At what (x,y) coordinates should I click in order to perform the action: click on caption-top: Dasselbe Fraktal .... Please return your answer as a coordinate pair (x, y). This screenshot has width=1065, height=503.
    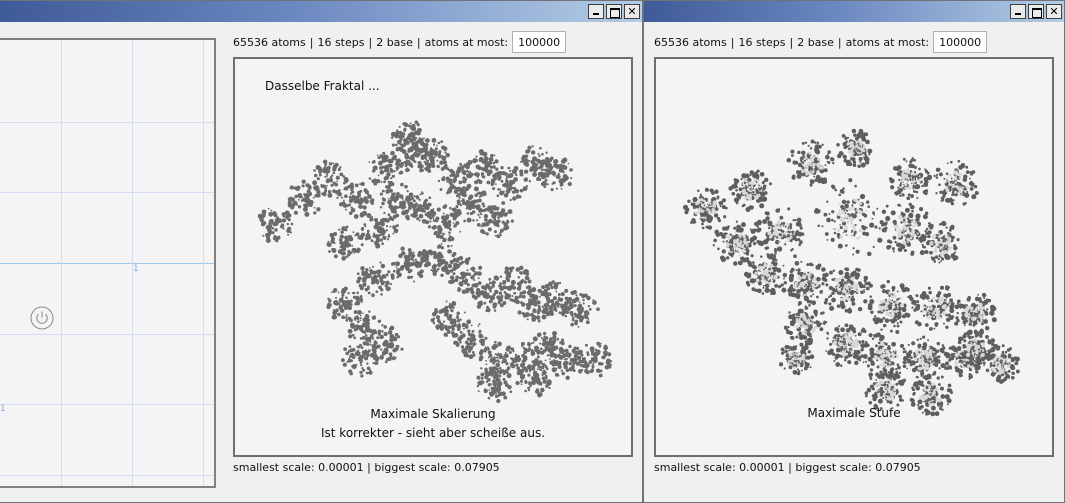
    Looking at the image, I should click on (322, 86).